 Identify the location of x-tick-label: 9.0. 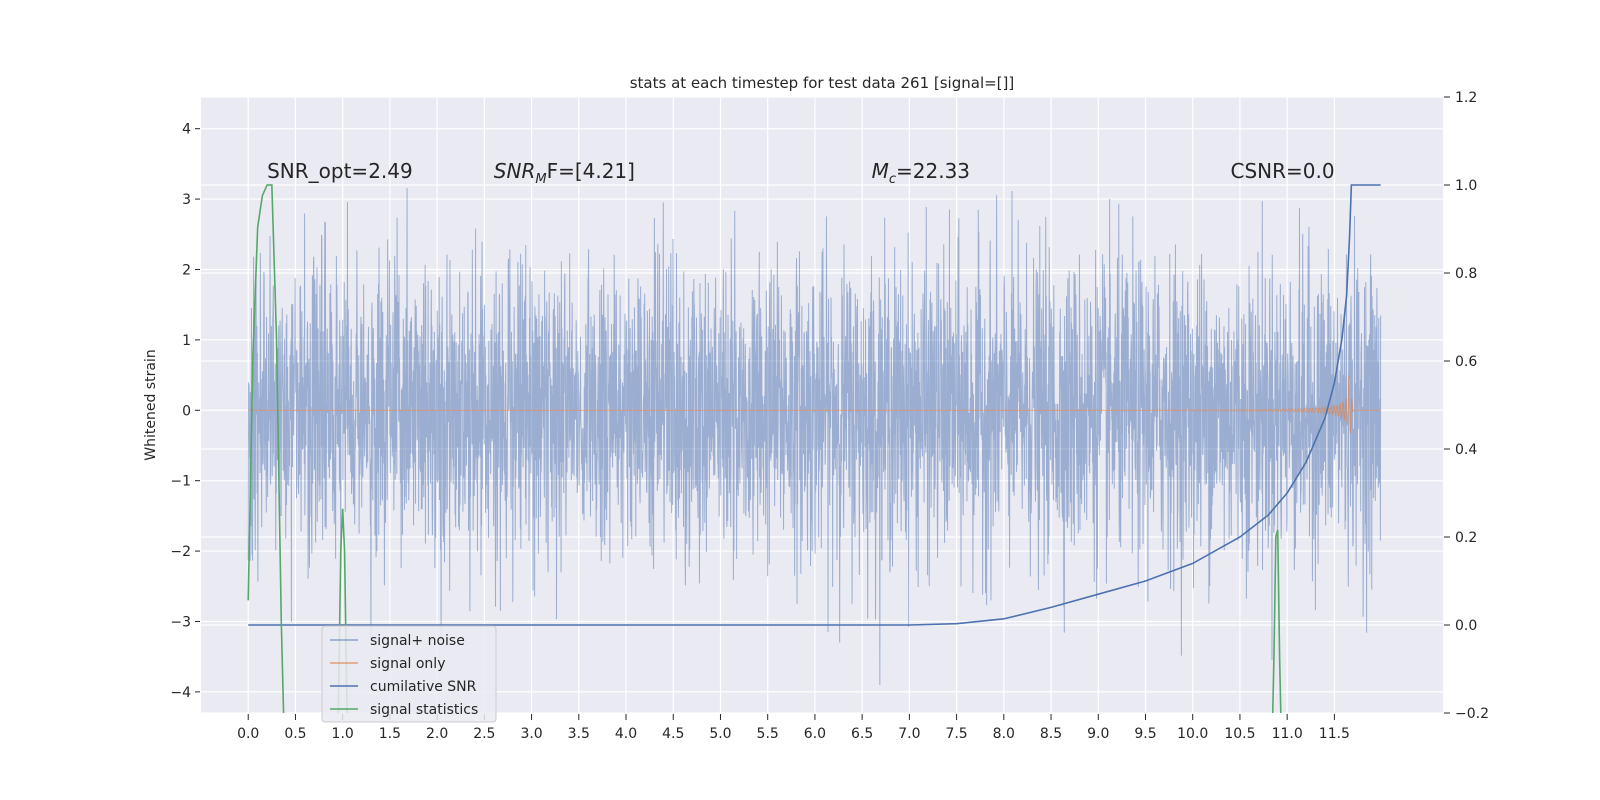
(1098, 734).